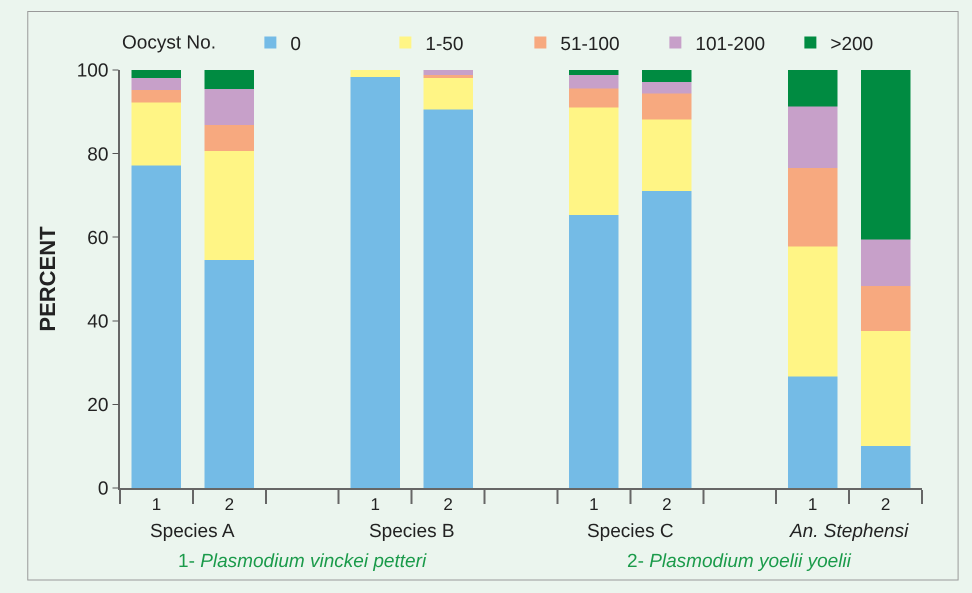 This screenshot has width=972, height=593. Describe the element at coordinates (590, 44) in the screenshot. I see `legend-label: 51-100` at that location.